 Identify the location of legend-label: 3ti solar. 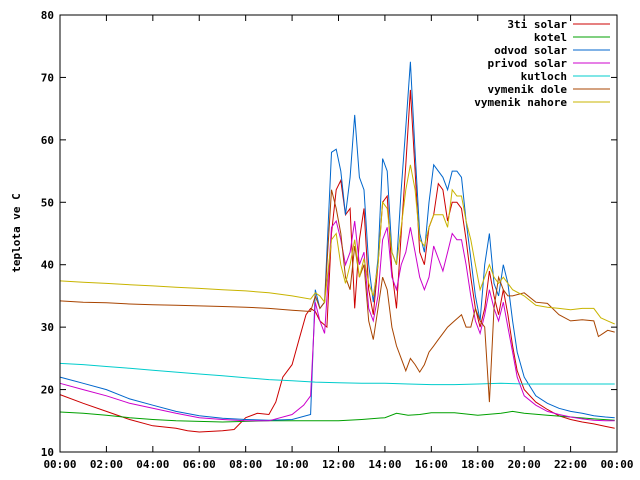
(537, 24).